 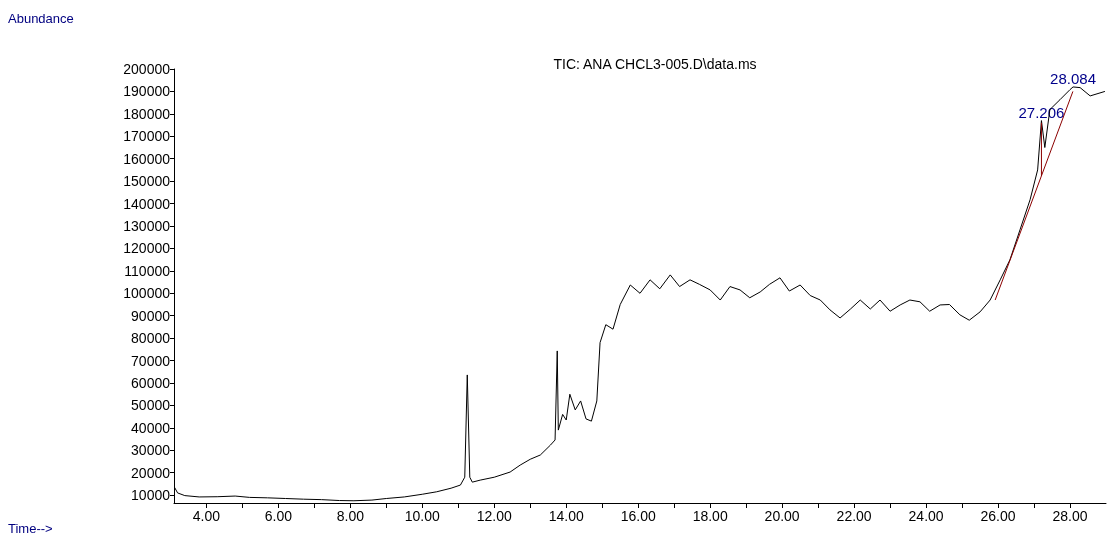 I want to click on y-tick-label: 150000, so click(x=147, y=181).